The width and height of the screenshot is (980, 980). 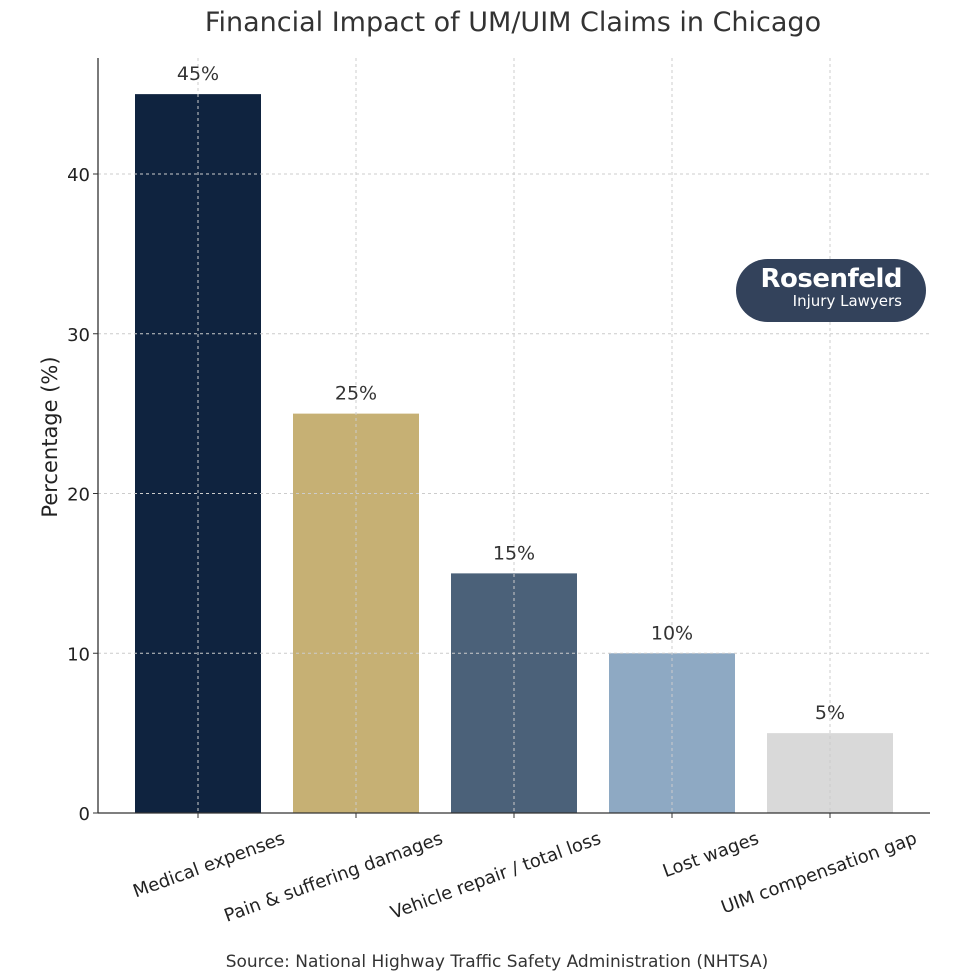 What do you see at coordinates (50, 436) in the screenshot?
I see `y-axis-label: Percentage (%)` at bounding box center [50, 436].